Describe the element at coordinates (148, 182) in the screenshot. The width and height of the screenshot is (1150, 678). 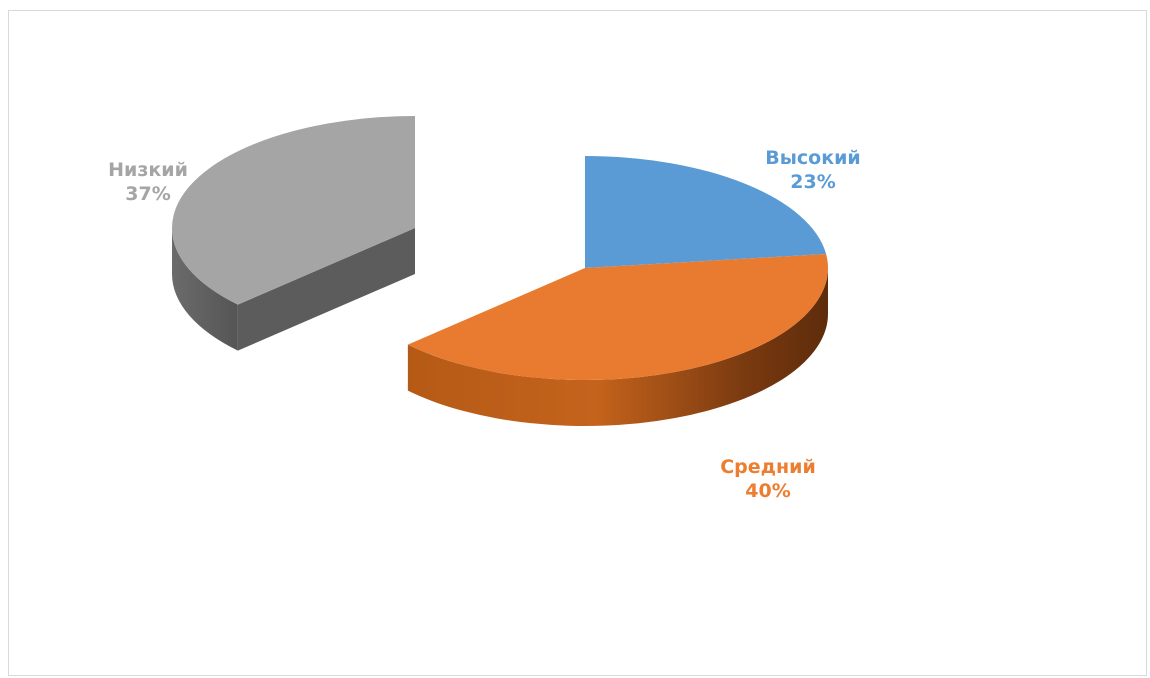
I see `label-nizkiy: Низкий 37%` at that location.